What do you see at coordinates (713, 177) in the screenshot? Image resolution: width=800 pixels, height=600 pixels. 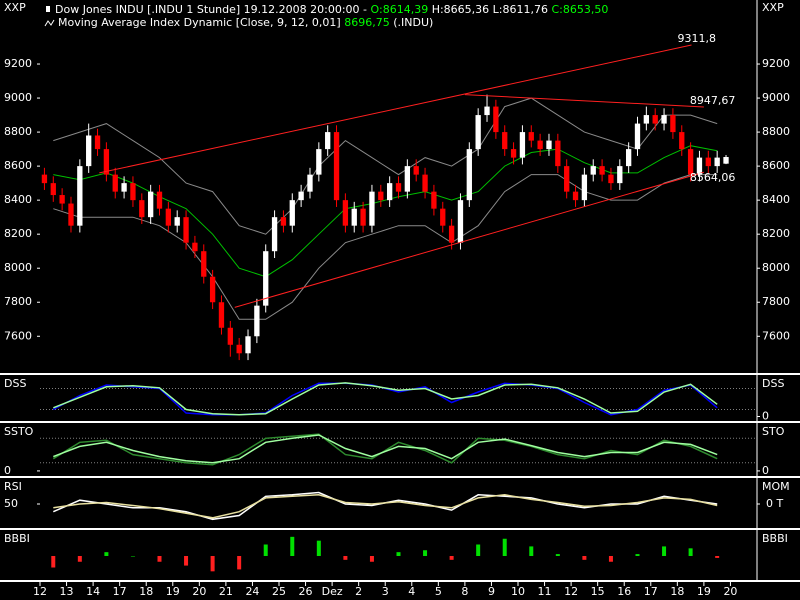 I see `trendline-label: 8564,06` at bounding box center [713, 177].